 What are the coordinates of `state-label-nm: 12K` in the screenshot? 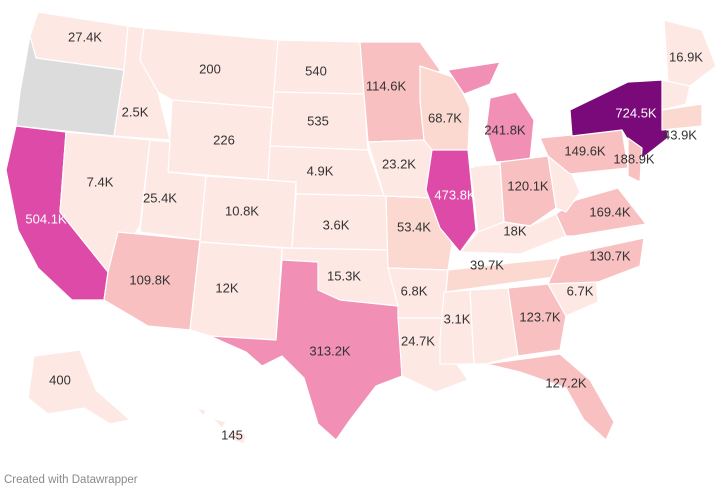 It's located at (226, 287).